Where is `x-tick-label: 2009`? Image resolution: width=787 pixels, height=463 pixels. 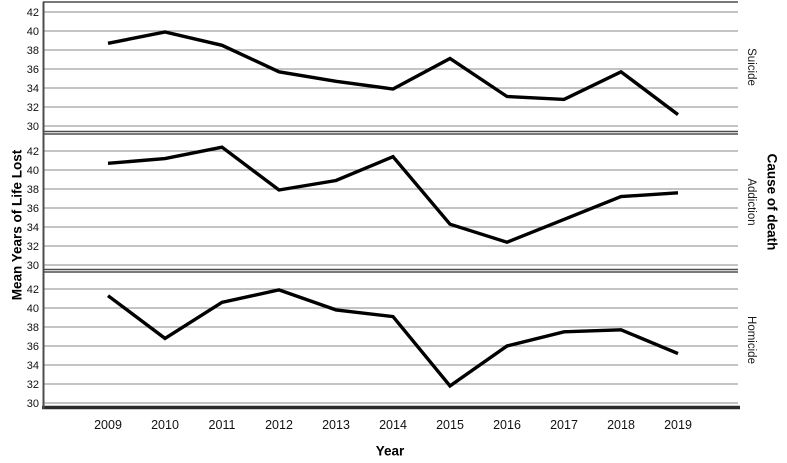
x-tick-label: 2009 is located at coordinates (108, 425).